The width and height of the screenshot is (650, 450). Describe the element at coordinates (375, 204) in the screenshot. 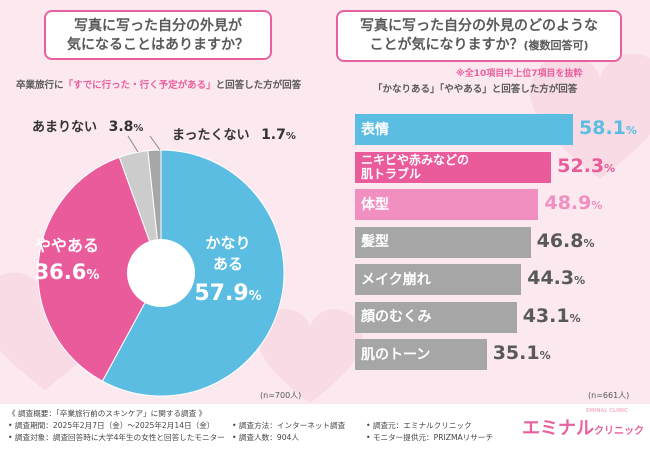

I see `bar-label-2: 体型` at that location.